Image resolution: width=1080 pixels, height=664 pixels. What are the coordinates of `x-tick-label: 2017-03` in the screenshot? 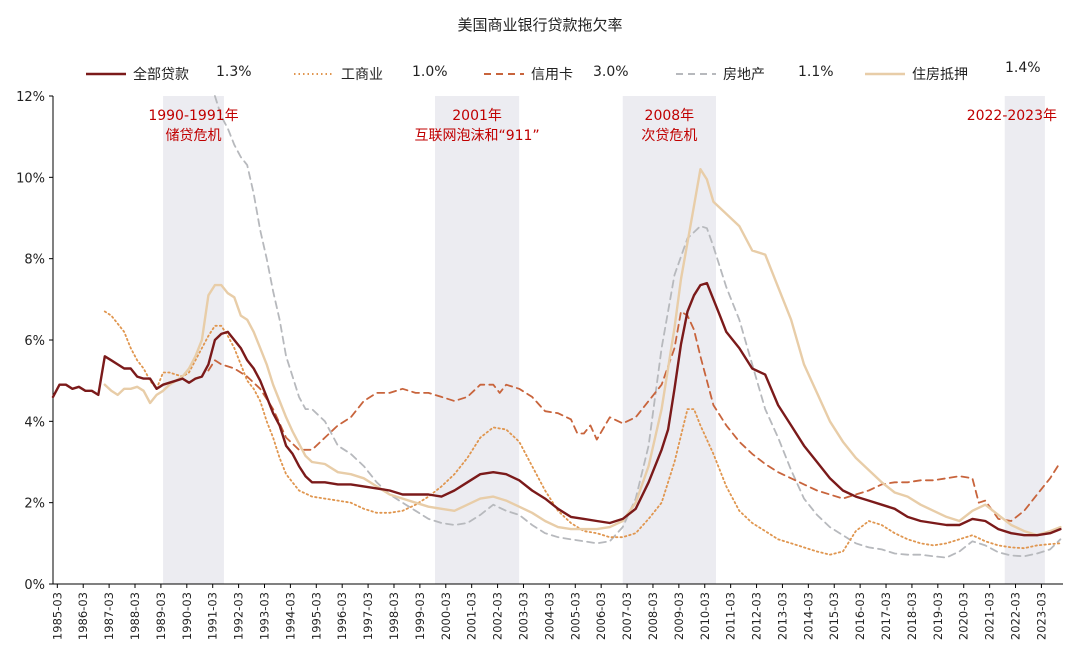 It's located at (886, 616).